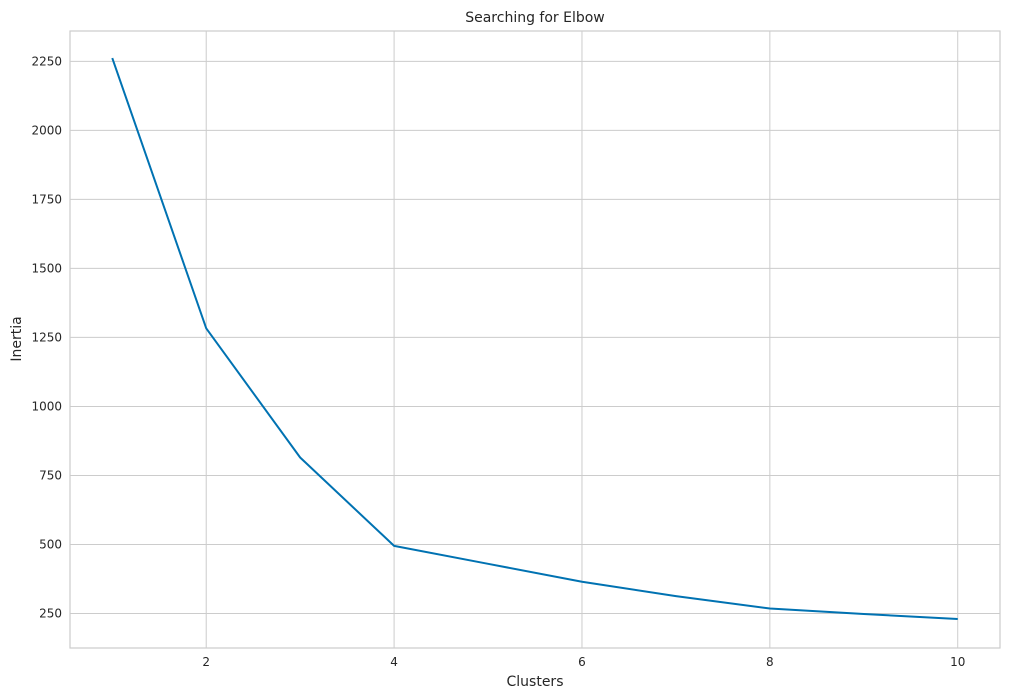 This screenshot has width=1010, height=697. Describe the element at coordinates (46, 199) in the screenshot. I see `y-tick-label: 1750` at that location.